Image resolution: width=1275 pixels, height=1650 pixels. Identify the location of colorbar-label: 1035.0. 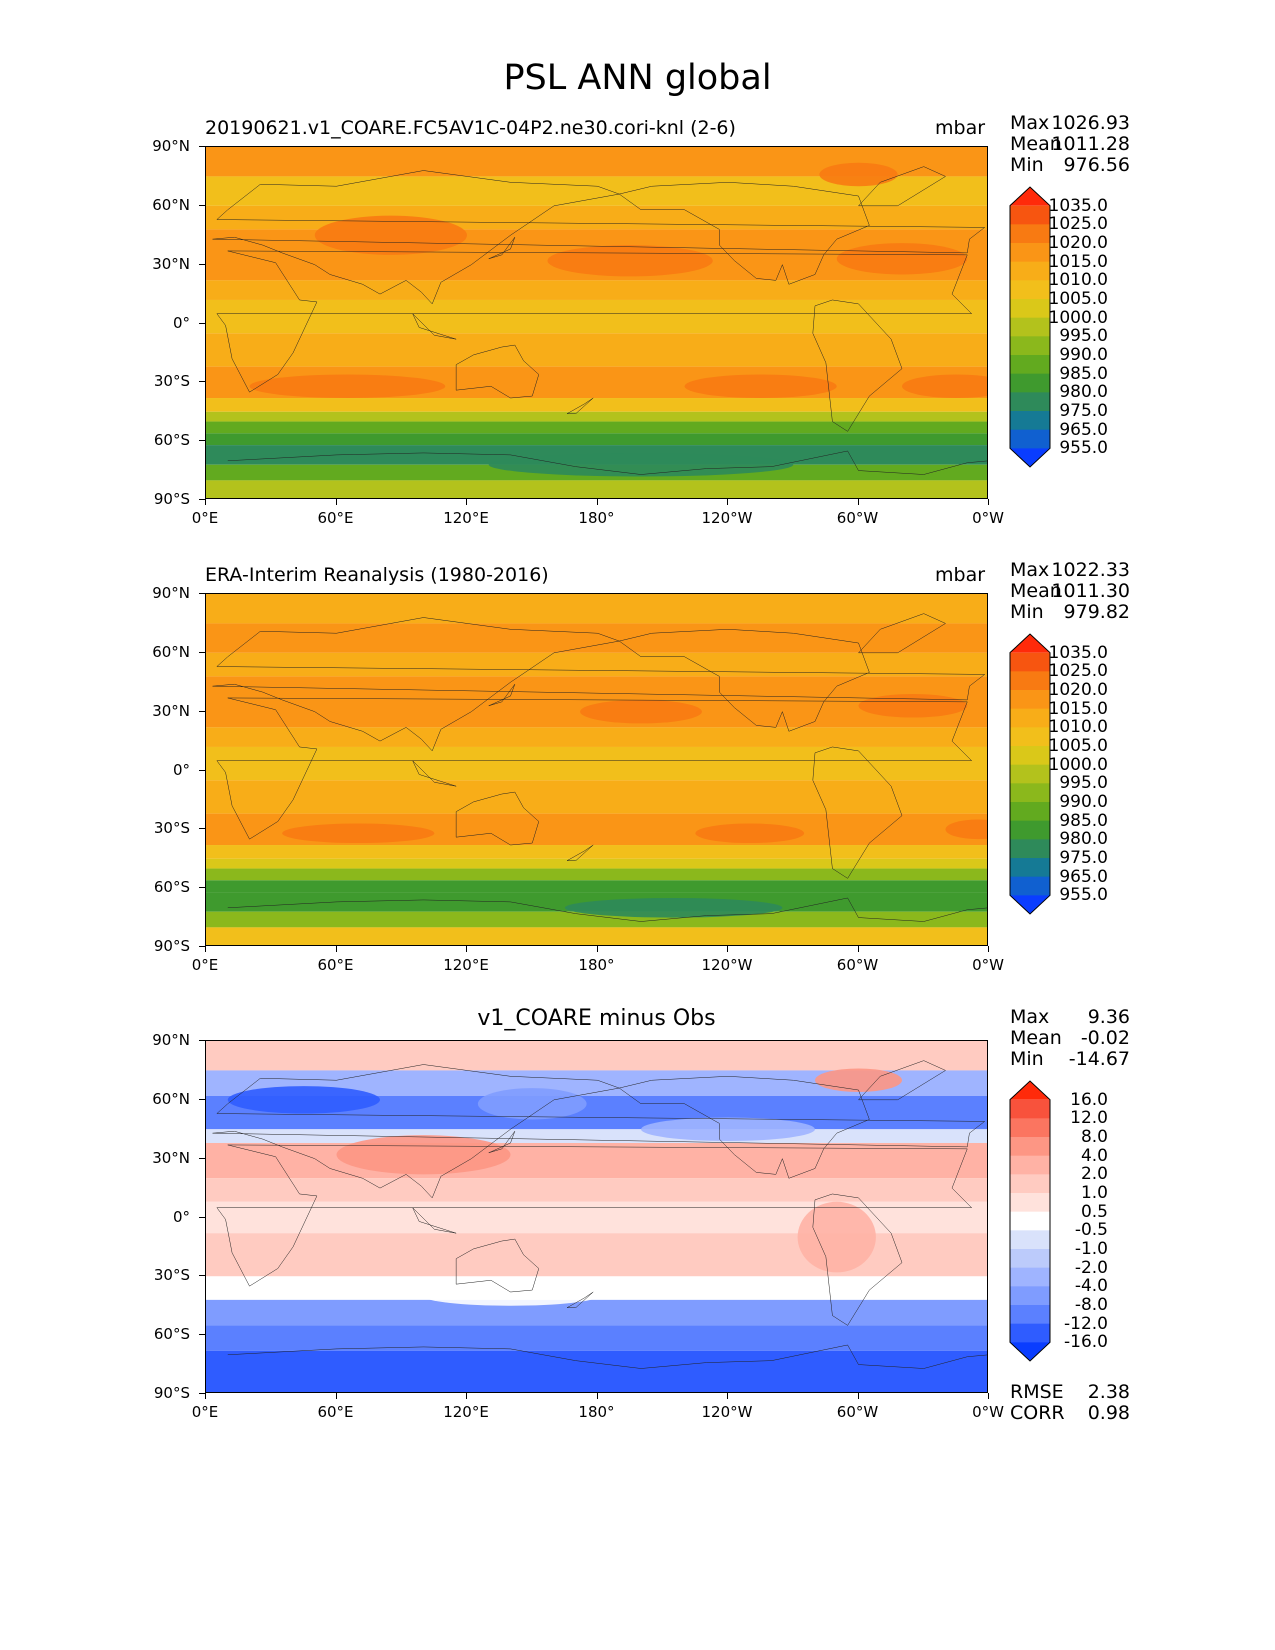
(1078, 205).